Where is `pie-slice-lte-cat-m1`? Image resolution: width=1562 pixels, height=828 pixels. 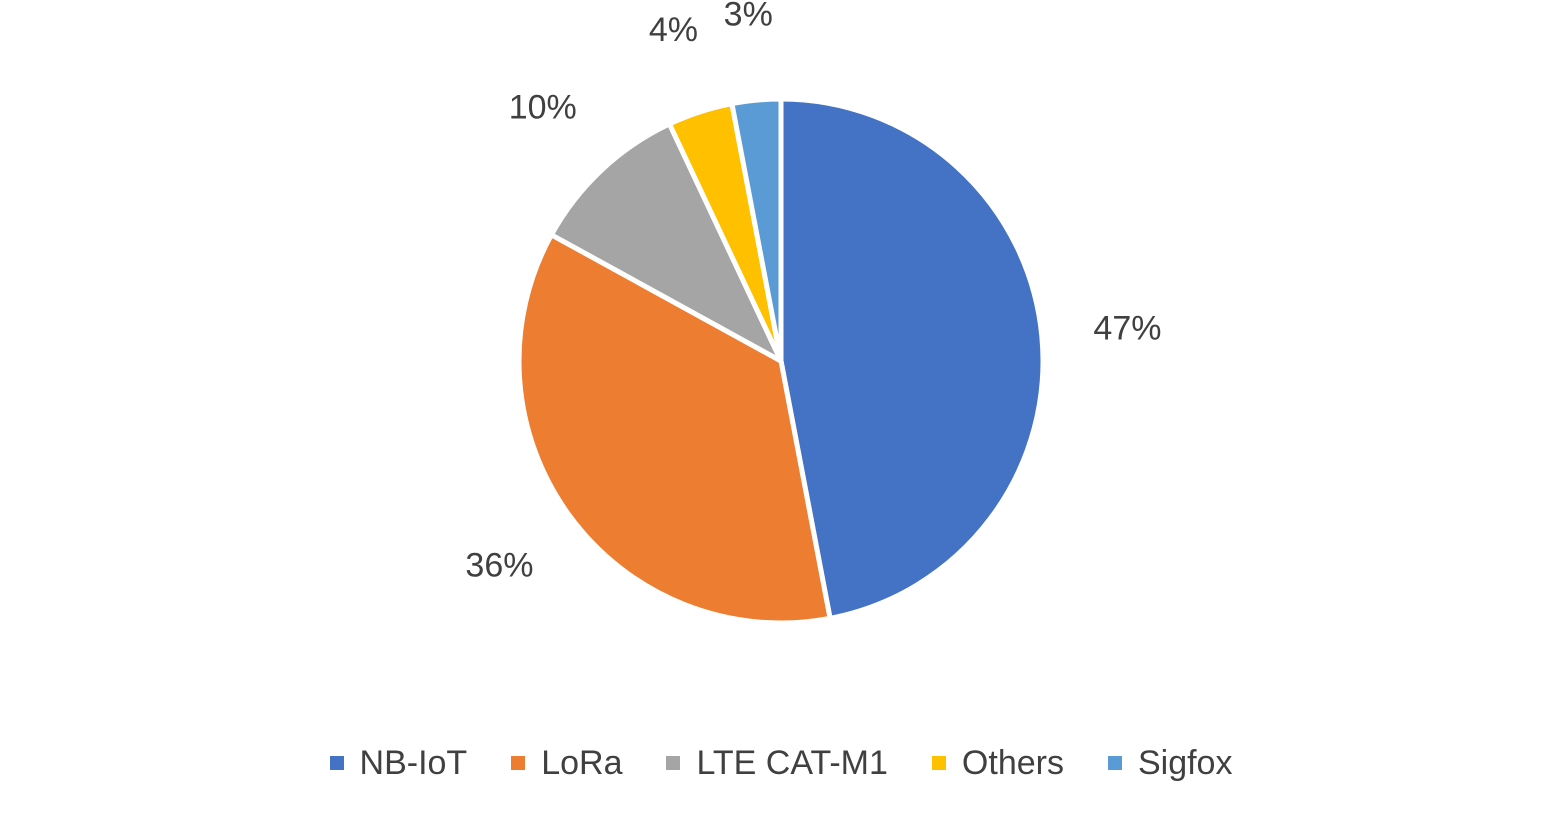
pie-slice-lte-cat-m1 is located at coordinates (666, 242).